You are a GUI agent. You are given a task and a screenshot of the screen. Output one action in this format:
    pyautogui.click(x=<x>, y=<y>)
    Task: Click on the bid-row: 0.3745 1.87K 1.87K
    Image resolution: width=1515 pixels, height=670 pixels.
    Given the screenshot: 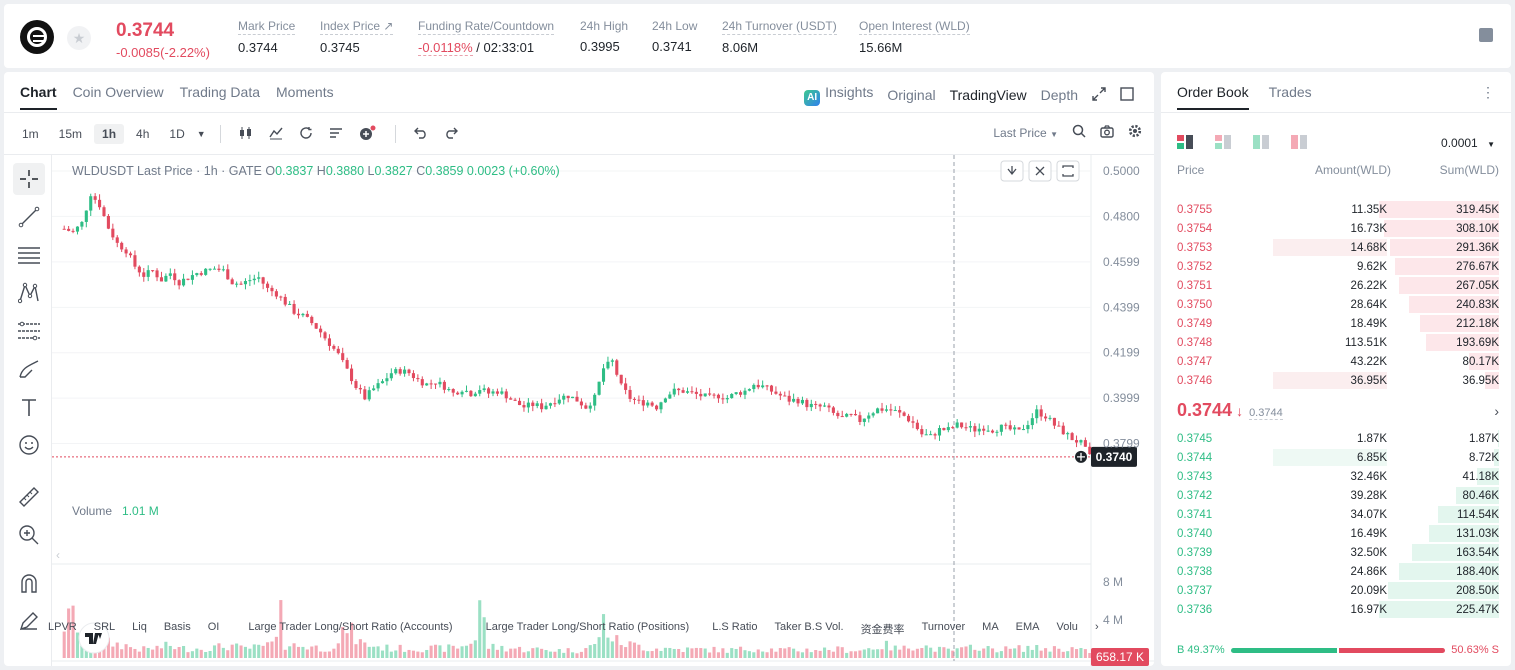 What is the action you would take?
    pyautogui.click(x=1336, y=438)
    